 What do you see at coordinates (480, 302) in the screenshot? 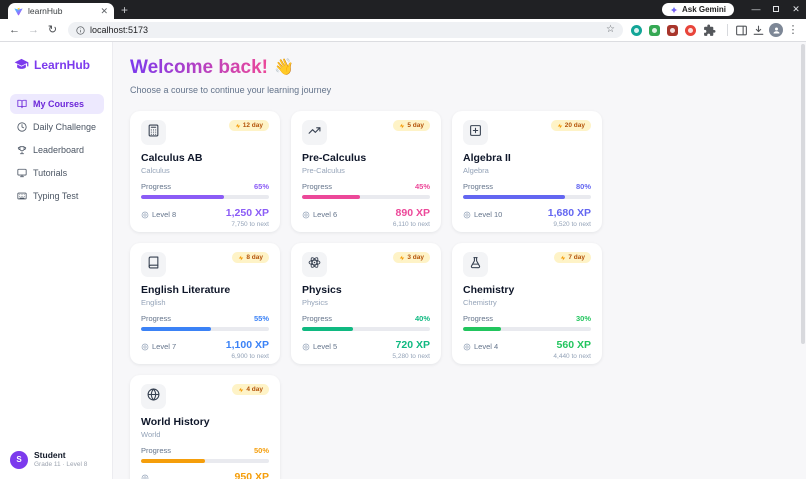
I see `course-subject: Chemistry` at bounding box center [480, 302].